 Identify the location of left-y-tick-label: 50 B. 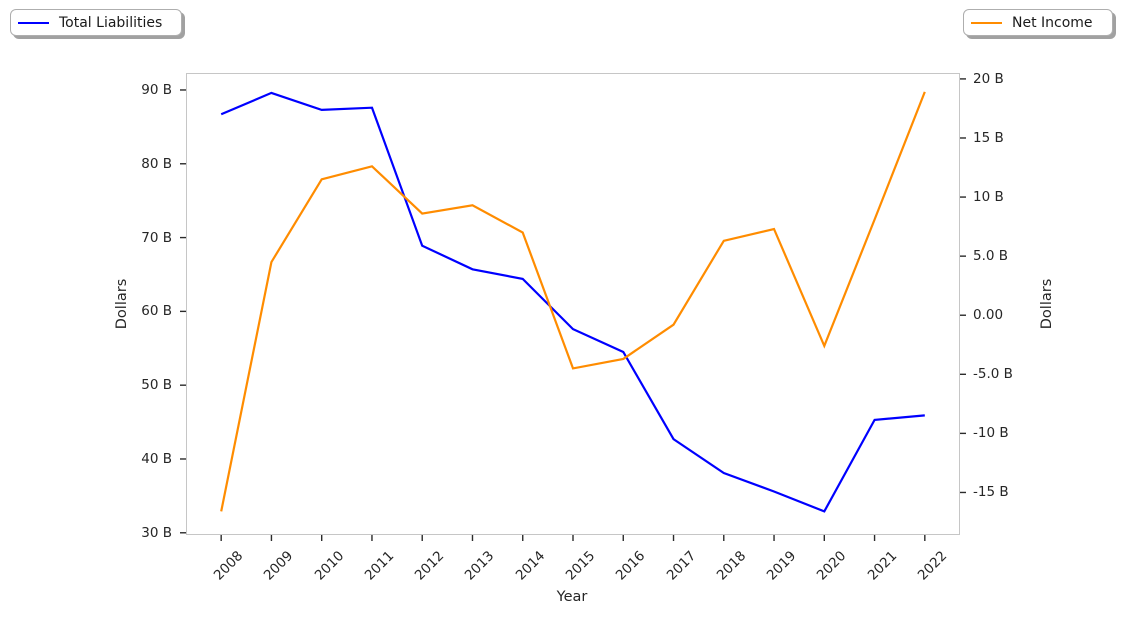
(156, 385).